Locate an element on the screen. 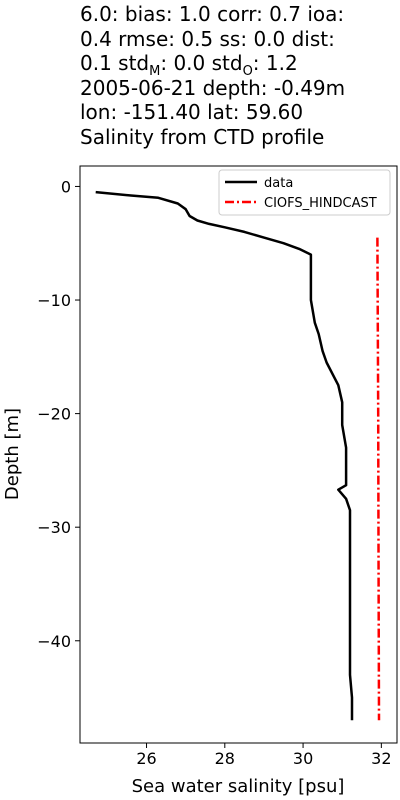 The width and height of the screenshot is (400, 800). y-tick-label-20: −20 is located at coordinates (54, 414).